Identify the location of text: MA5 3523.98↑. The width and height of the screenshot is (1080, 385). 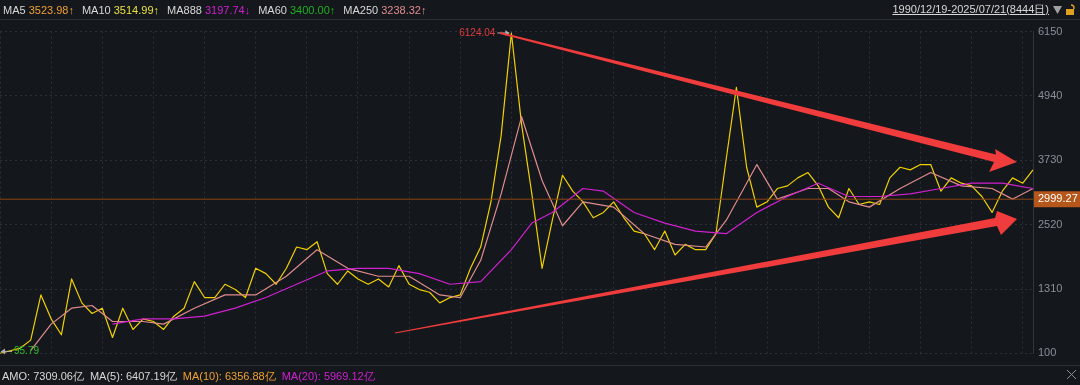
(38, 9).